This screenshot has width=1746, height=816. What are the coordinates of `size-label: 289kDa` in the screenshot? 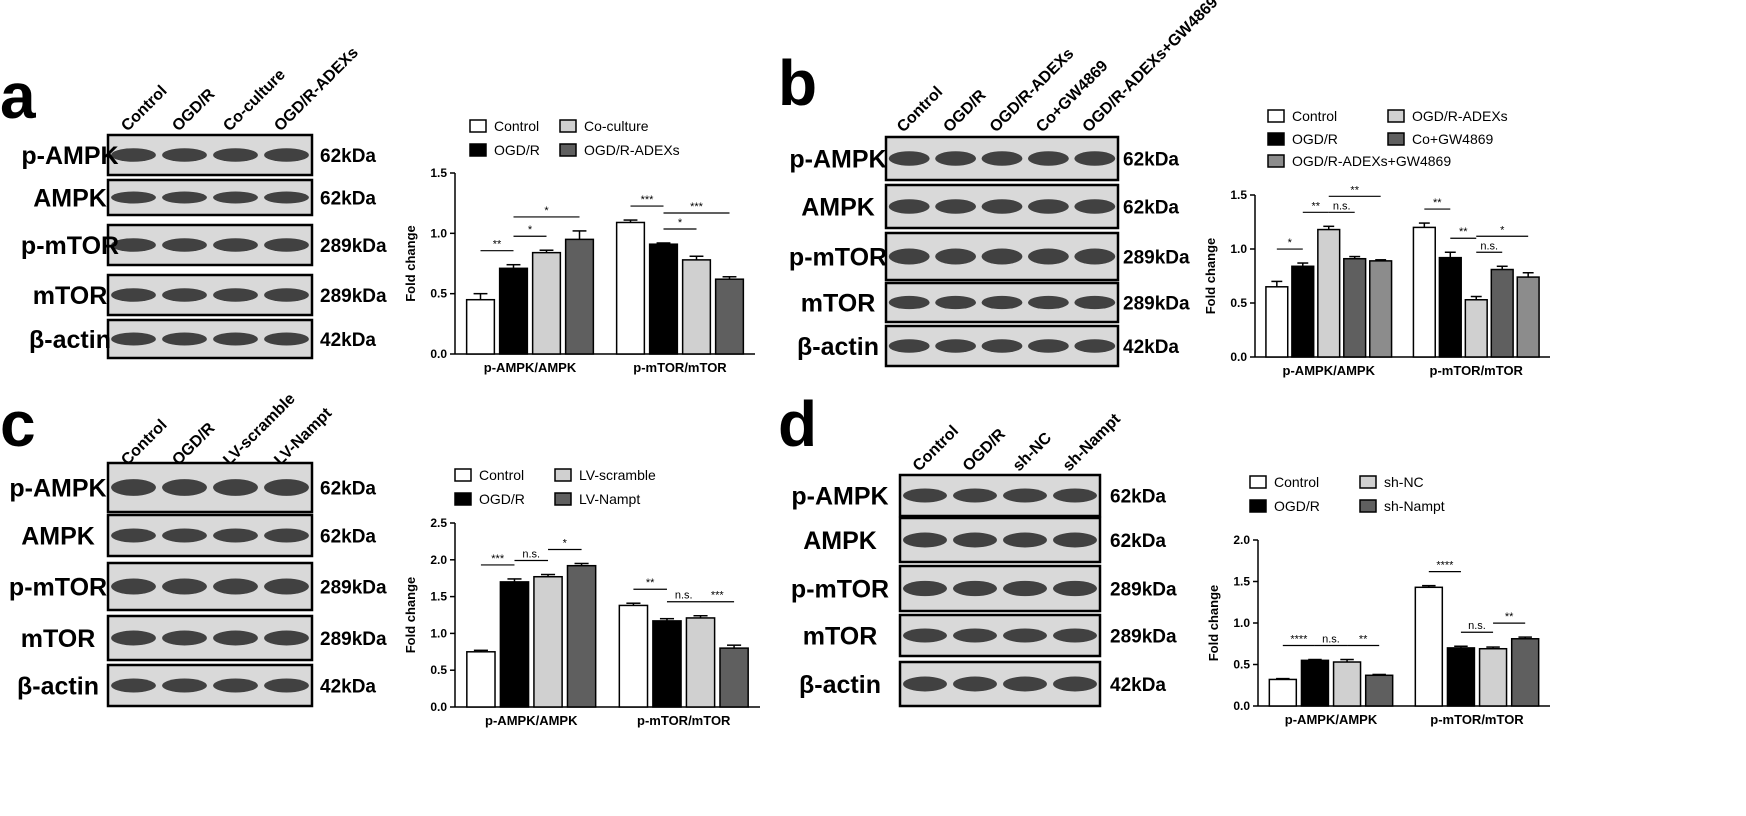 It's located at (1156, 304).